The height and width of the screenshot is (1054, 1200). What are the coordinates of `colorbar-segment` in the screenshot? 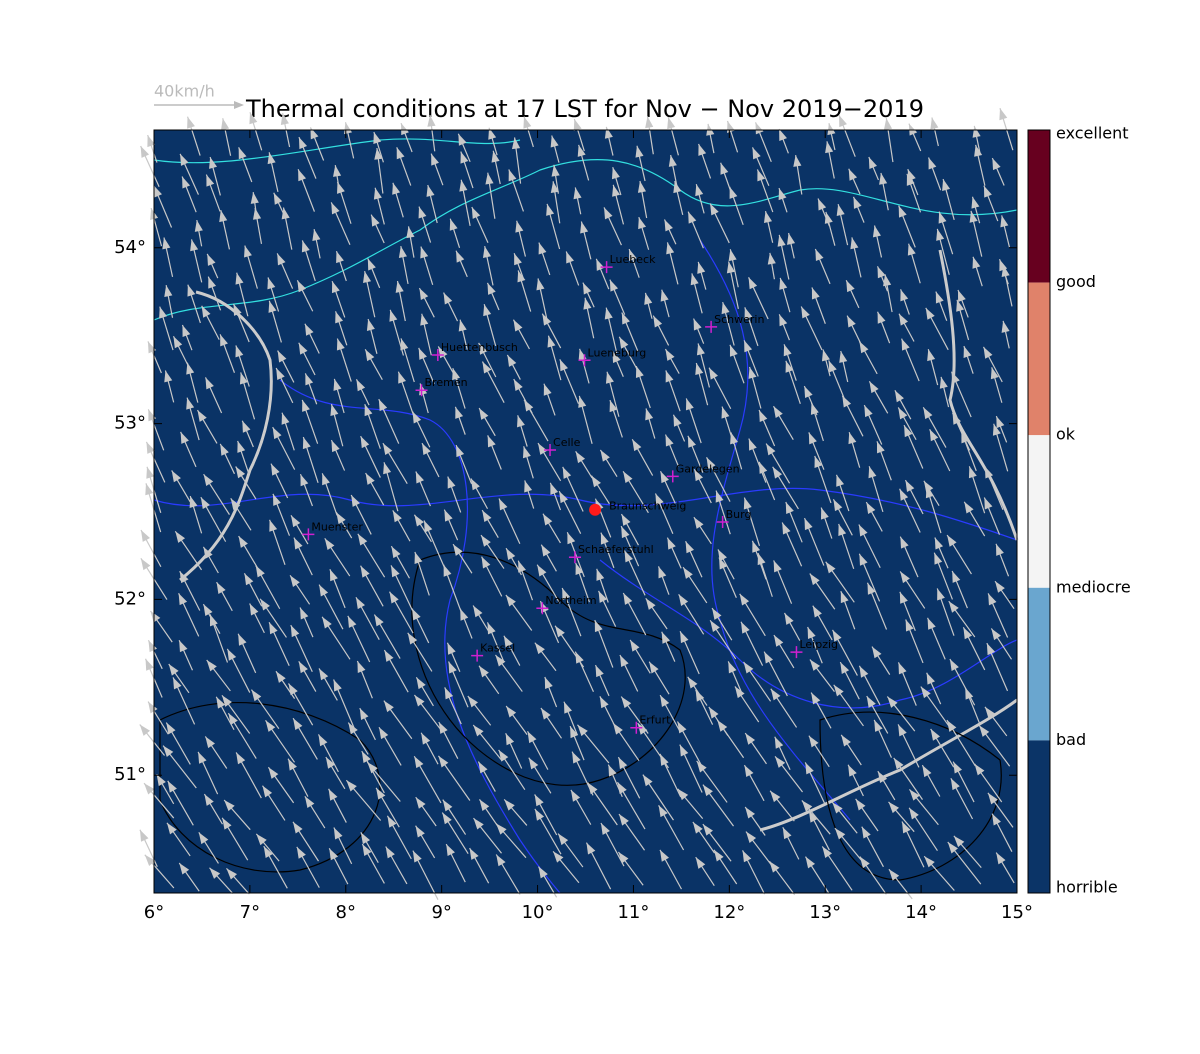 It's located at (1039, 816).